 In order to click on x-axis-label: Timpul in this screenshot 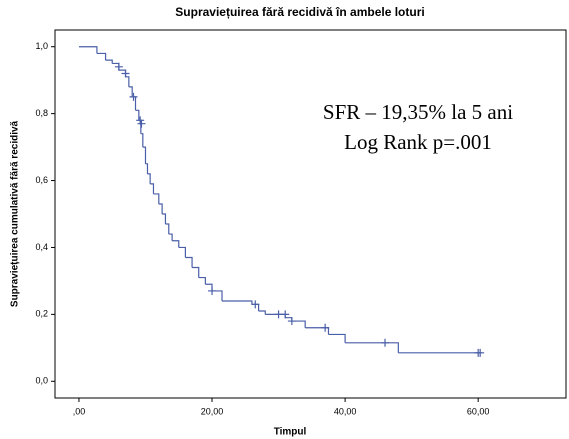, I will do `click(290, 432)`.